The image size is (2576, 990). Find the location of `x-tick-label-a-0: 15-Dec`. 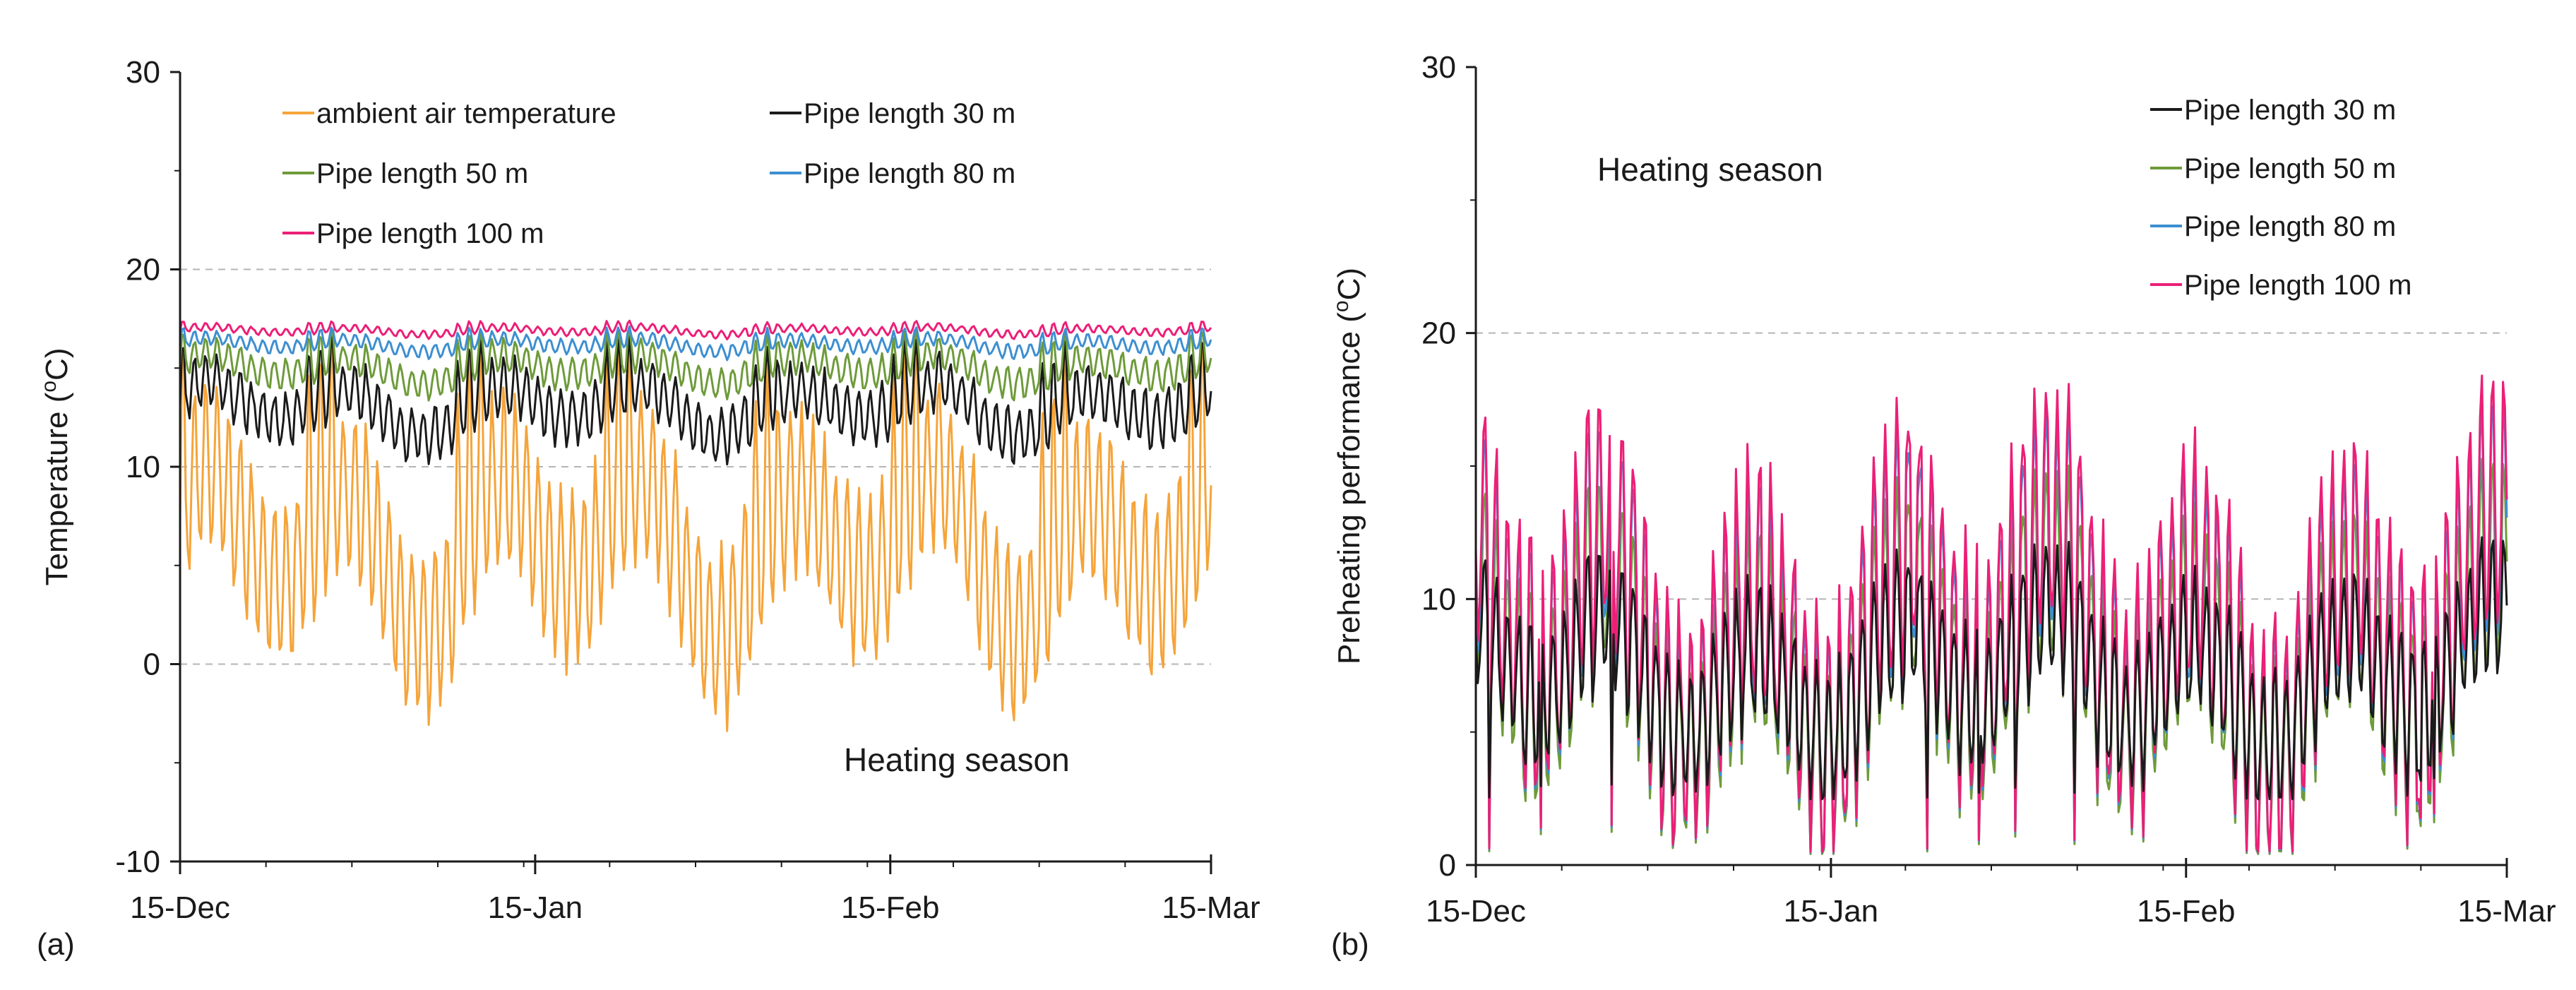

x-tick-label-a-0: 15-Dec is located at coordinates (180, 907).